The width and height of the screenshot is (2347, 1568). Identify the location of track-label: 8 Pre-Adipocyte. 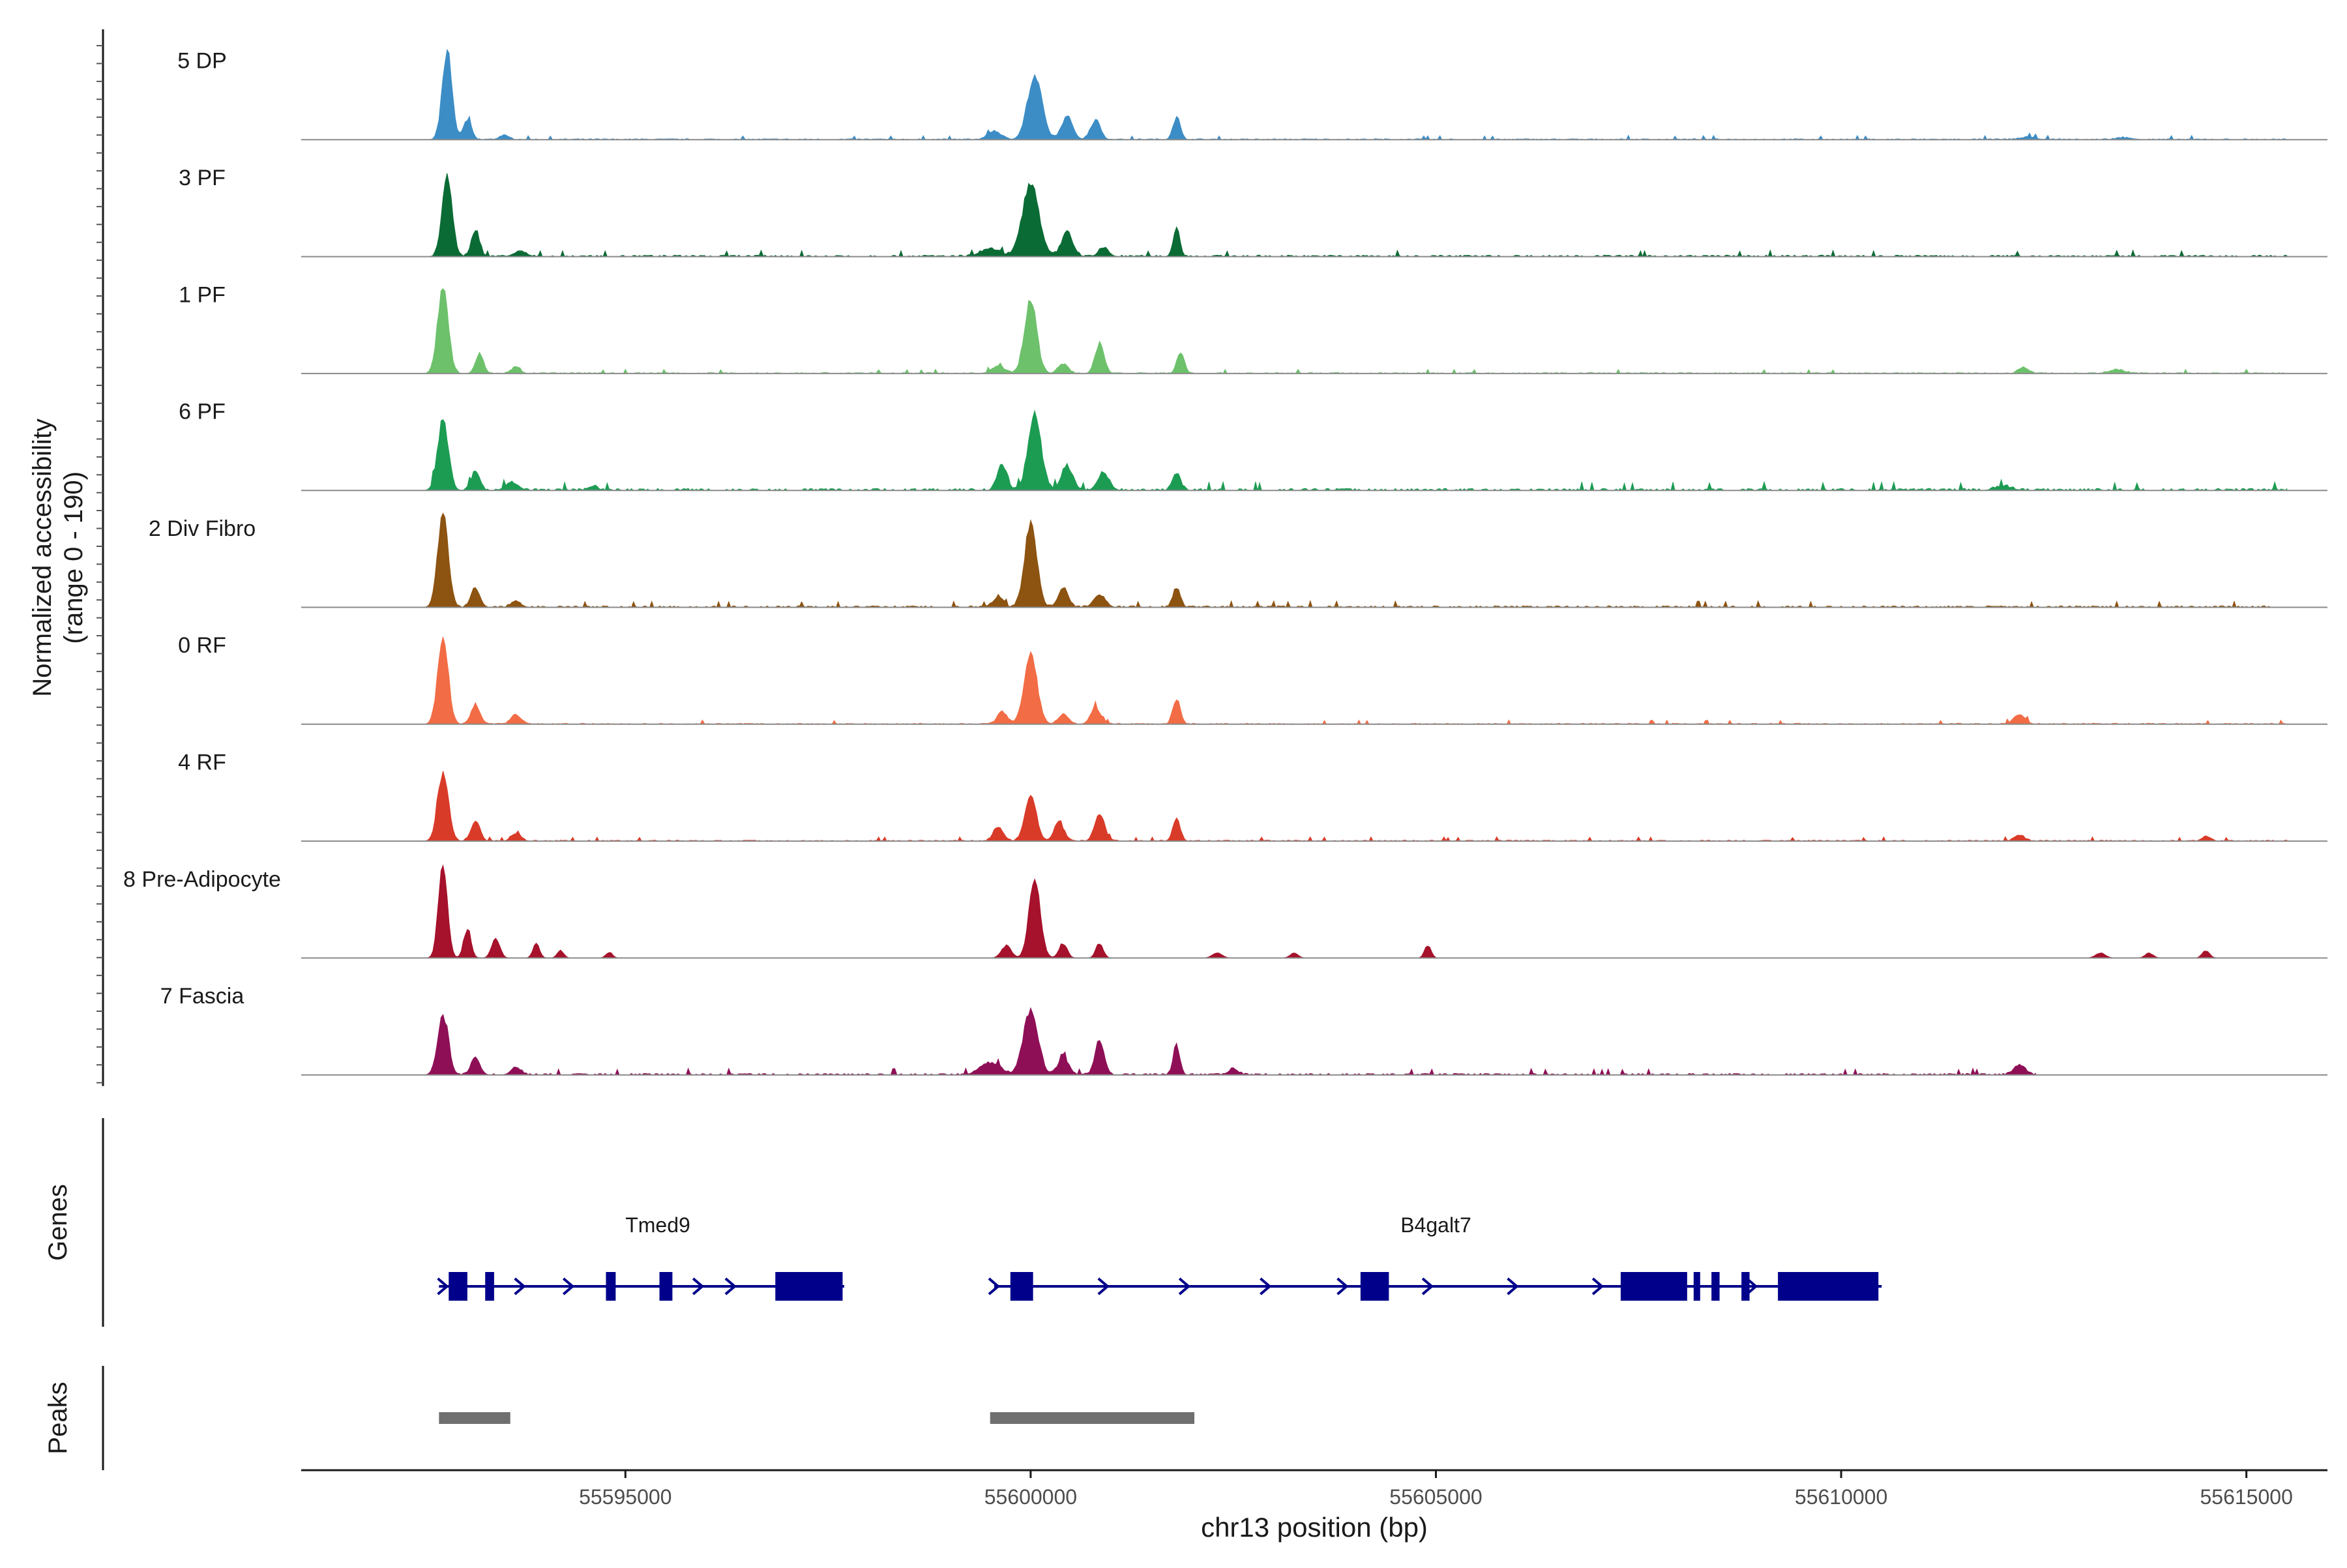
(202, 880).